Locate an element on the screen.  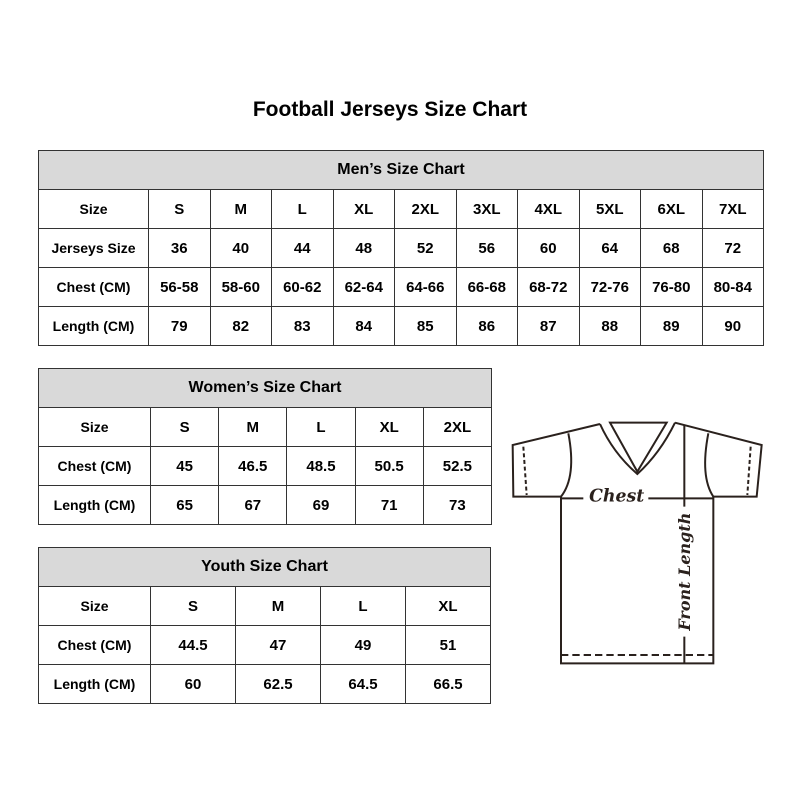
table-row: Size S M L XL 2XL is located at coordinates (265, 427).